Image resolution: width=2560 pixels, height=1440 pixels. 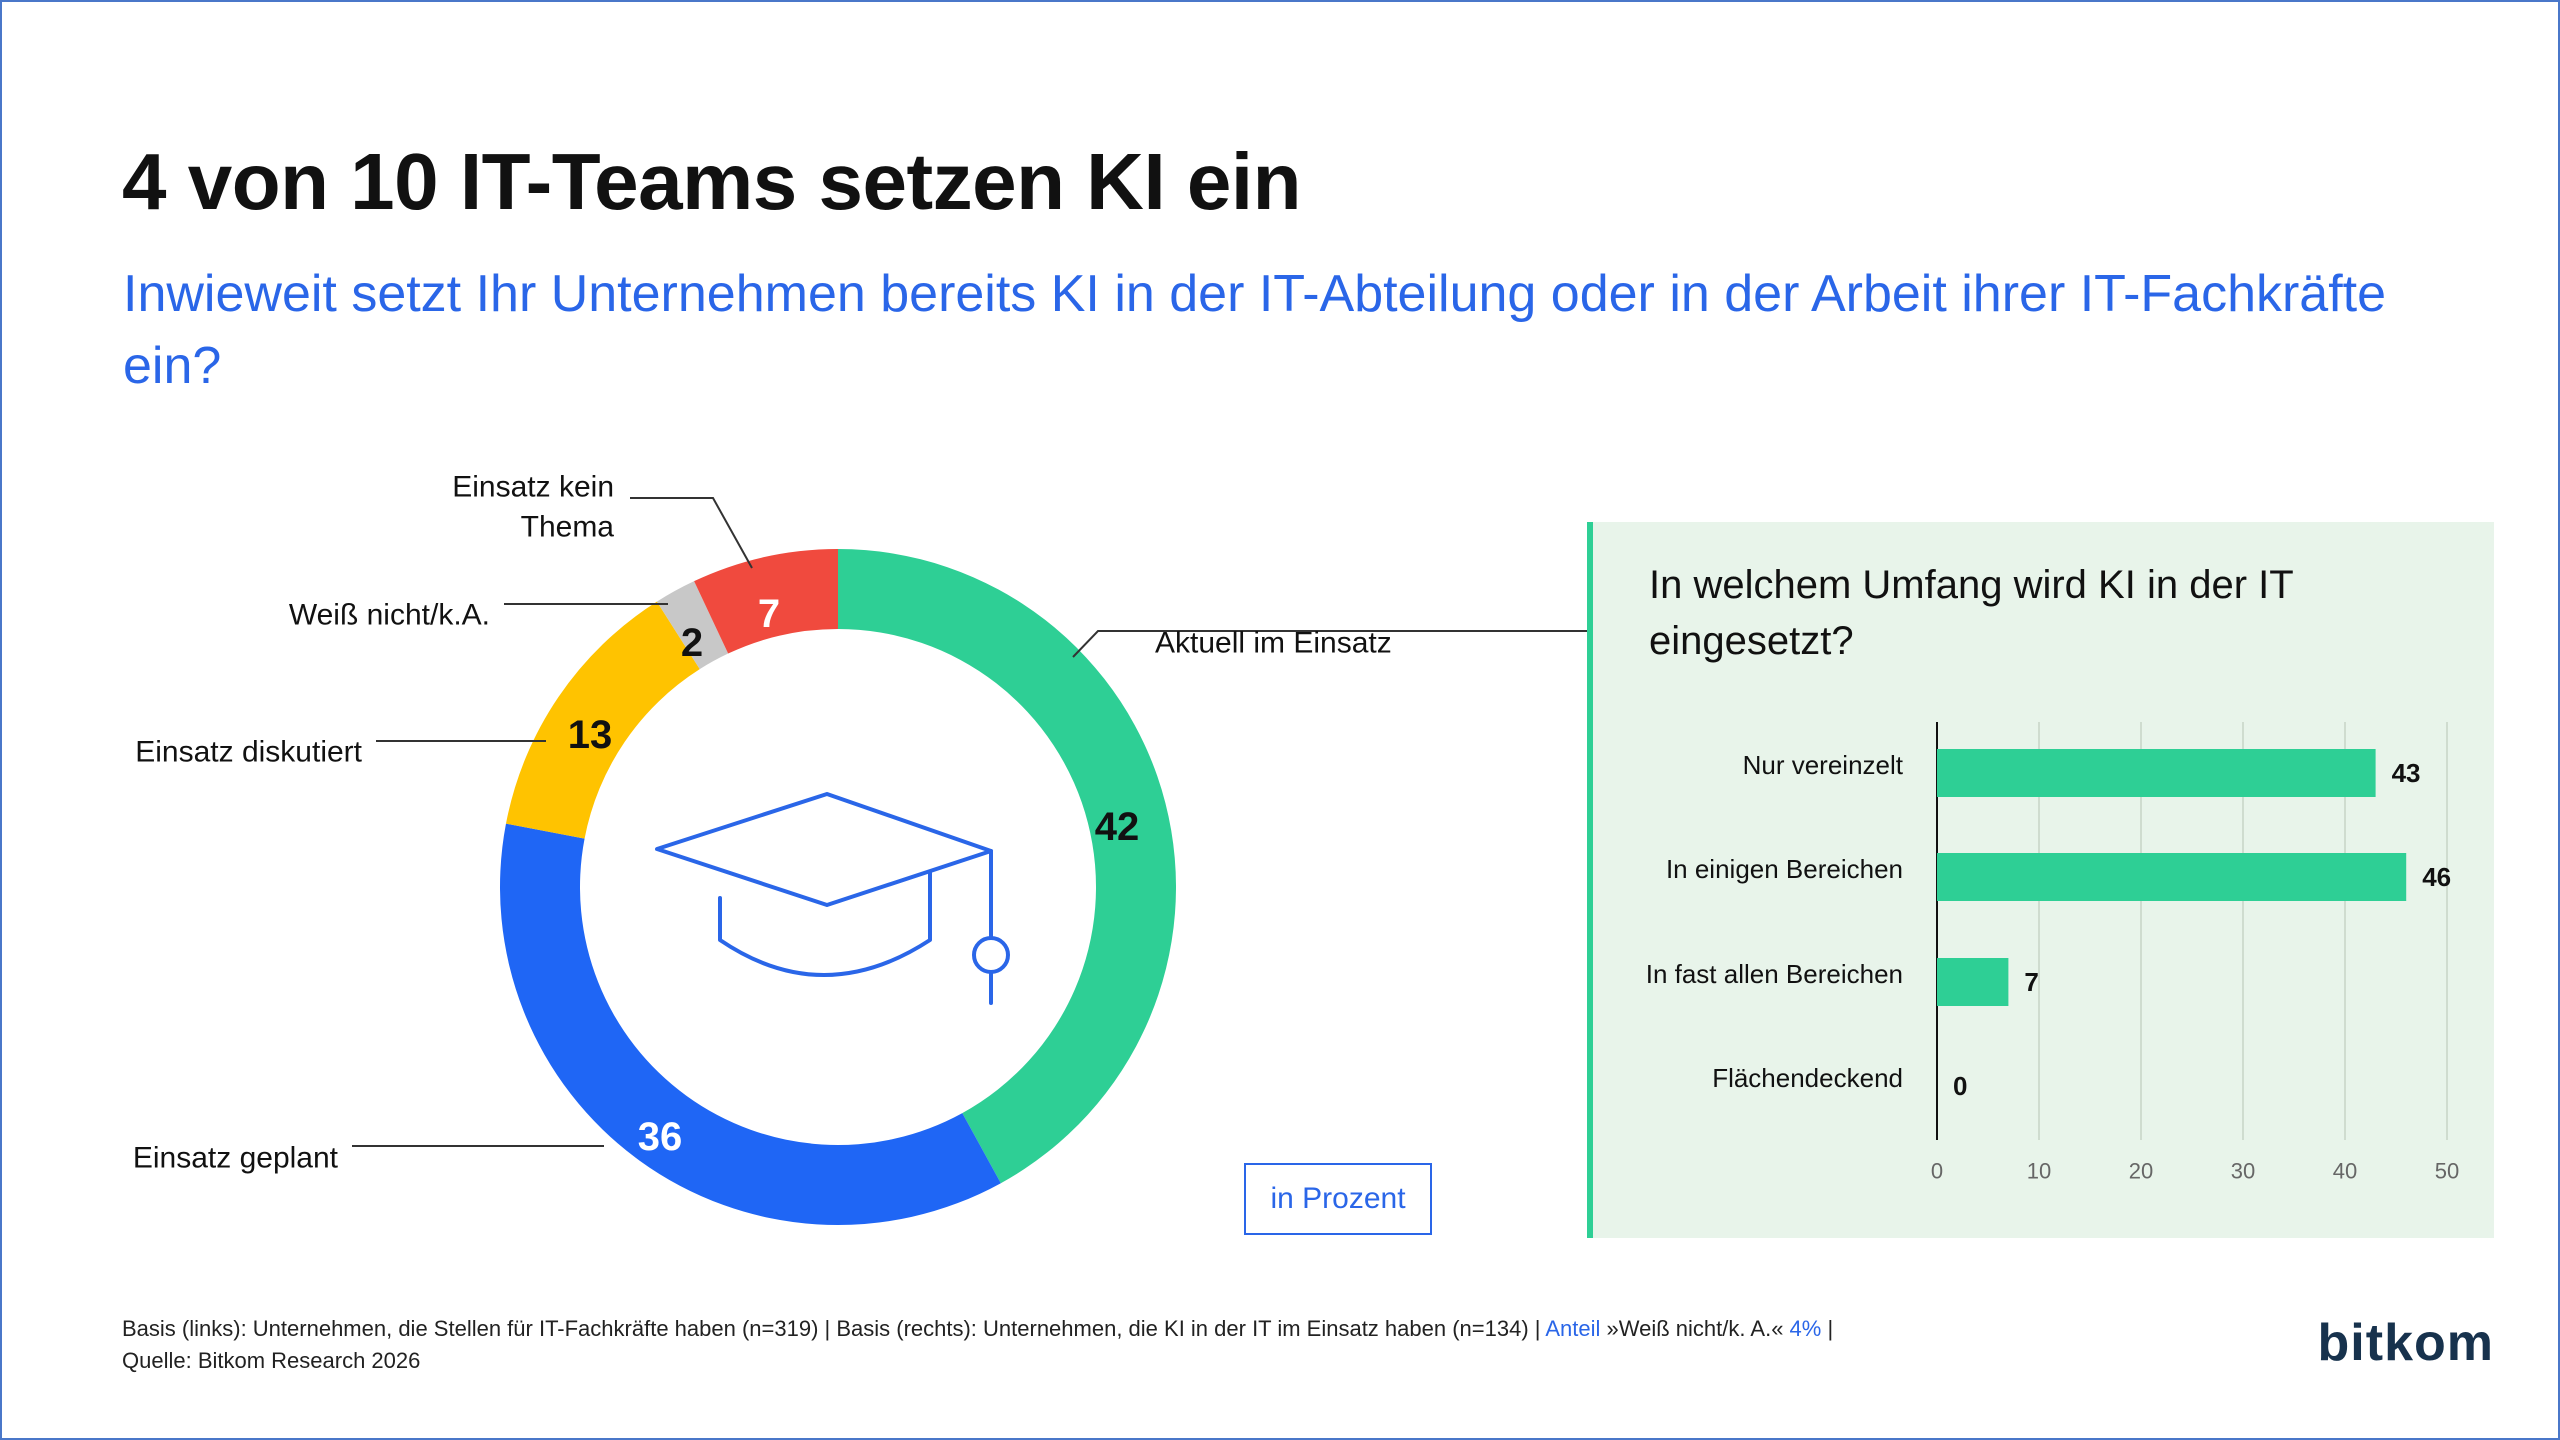 I want to click on donut-value-label: 42, so click(x=1117, y=827).